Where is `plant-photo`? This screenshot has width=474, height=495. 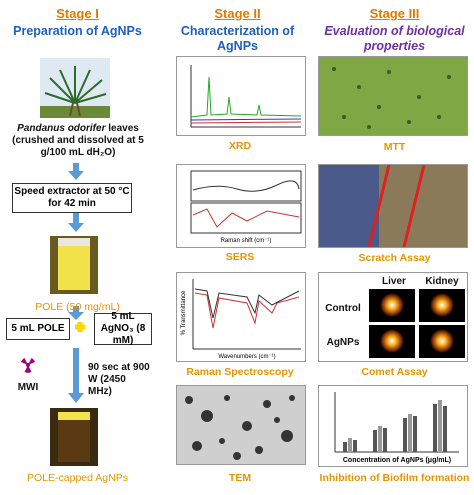 plant-photo is located at coordinates (75, 88).